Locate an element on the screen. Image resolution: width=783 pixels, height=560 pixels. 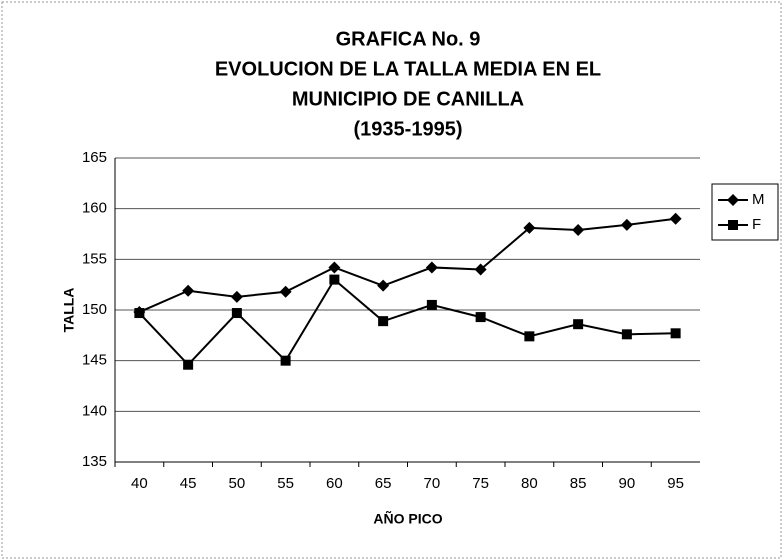
y-tick-label: 135 is located at coordinates (94, 461).